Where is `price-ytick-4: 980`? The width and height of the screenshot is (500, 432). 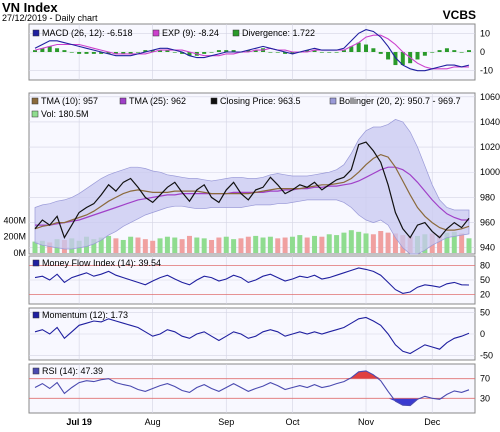
price-ytick-4: 980 is located at coordinates (487, 197).